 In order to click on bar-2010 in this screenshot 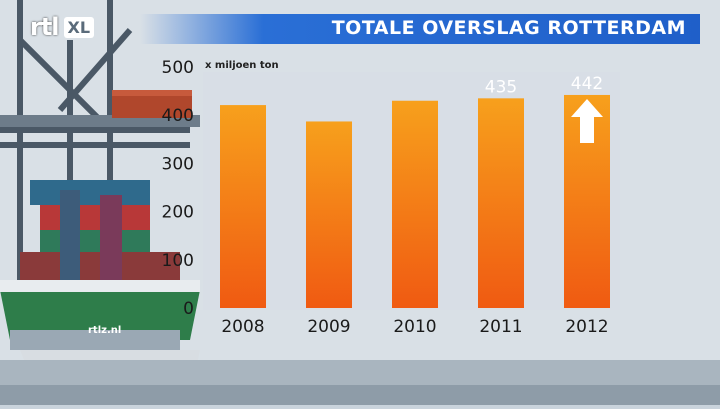, I will do `click(415, 204)`.